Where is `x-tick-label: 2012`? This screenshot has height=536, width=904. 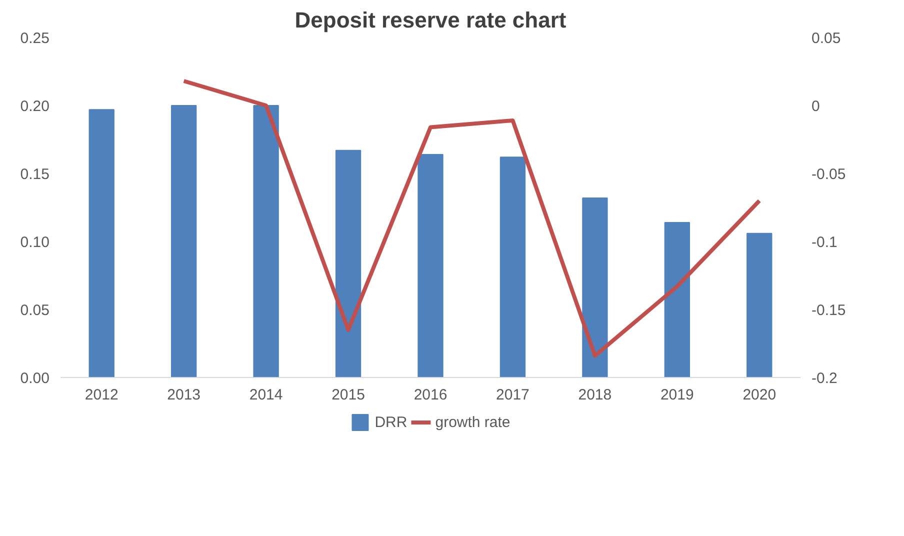
x-tick-label: 2012 is located at coordinates (101, 395).